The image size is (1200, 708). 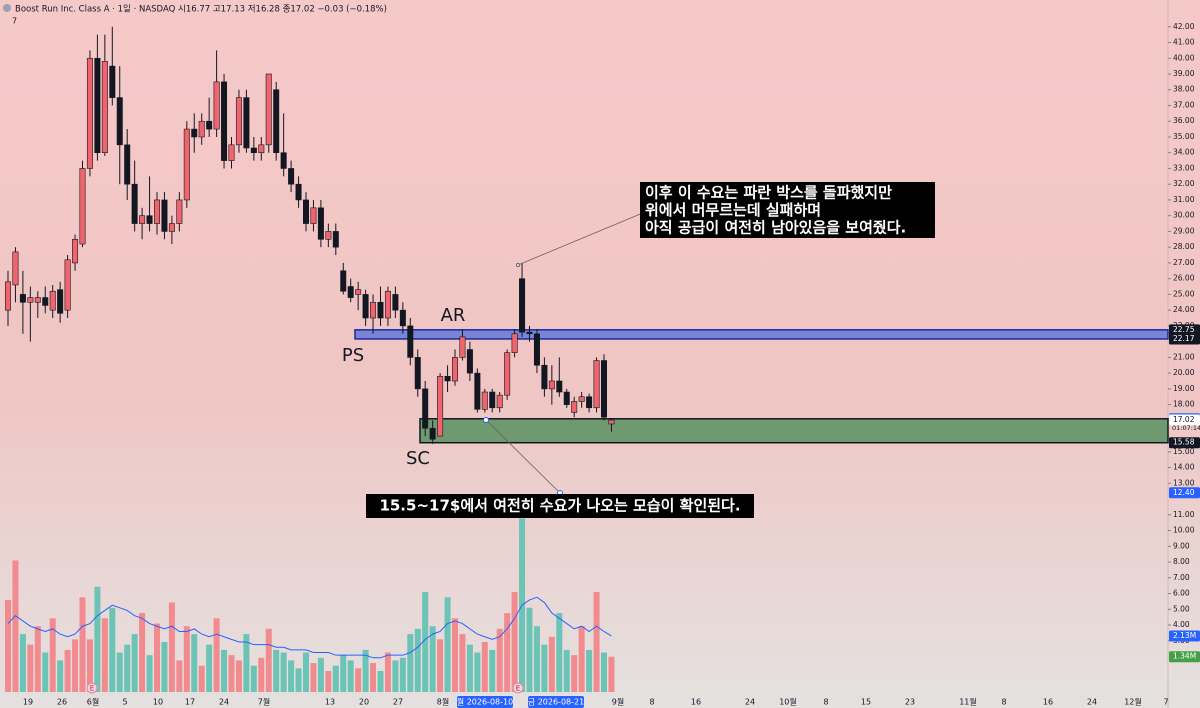 I want to click on y-tick-label: 29.00, so click(x=1184, y=230).